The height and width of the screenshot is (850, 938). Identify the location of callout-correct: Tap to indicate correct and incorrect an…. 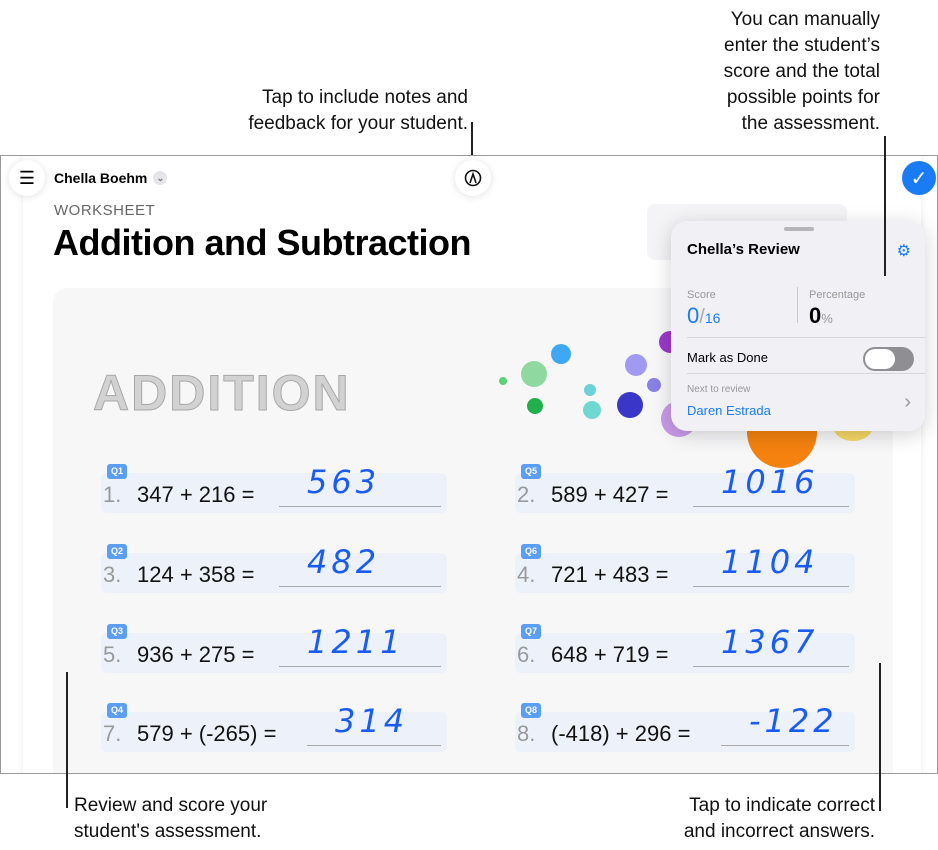
(737, 819).